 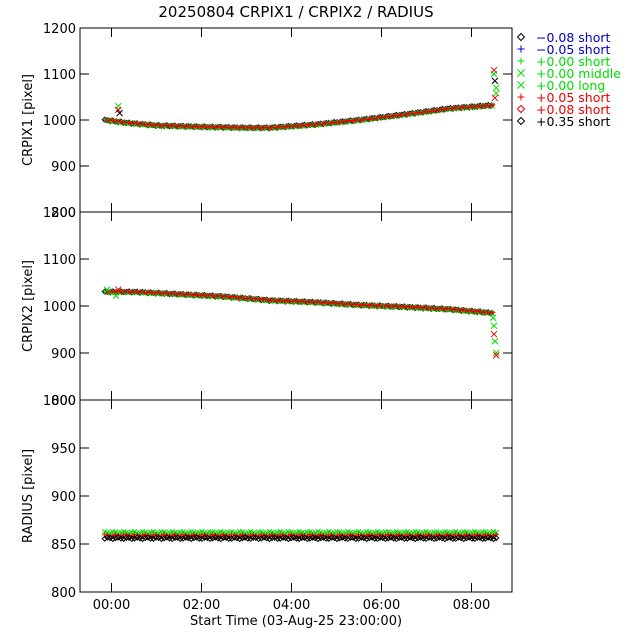 I want to click on legend-item: −0.05 short, so click(x=564, y=49).